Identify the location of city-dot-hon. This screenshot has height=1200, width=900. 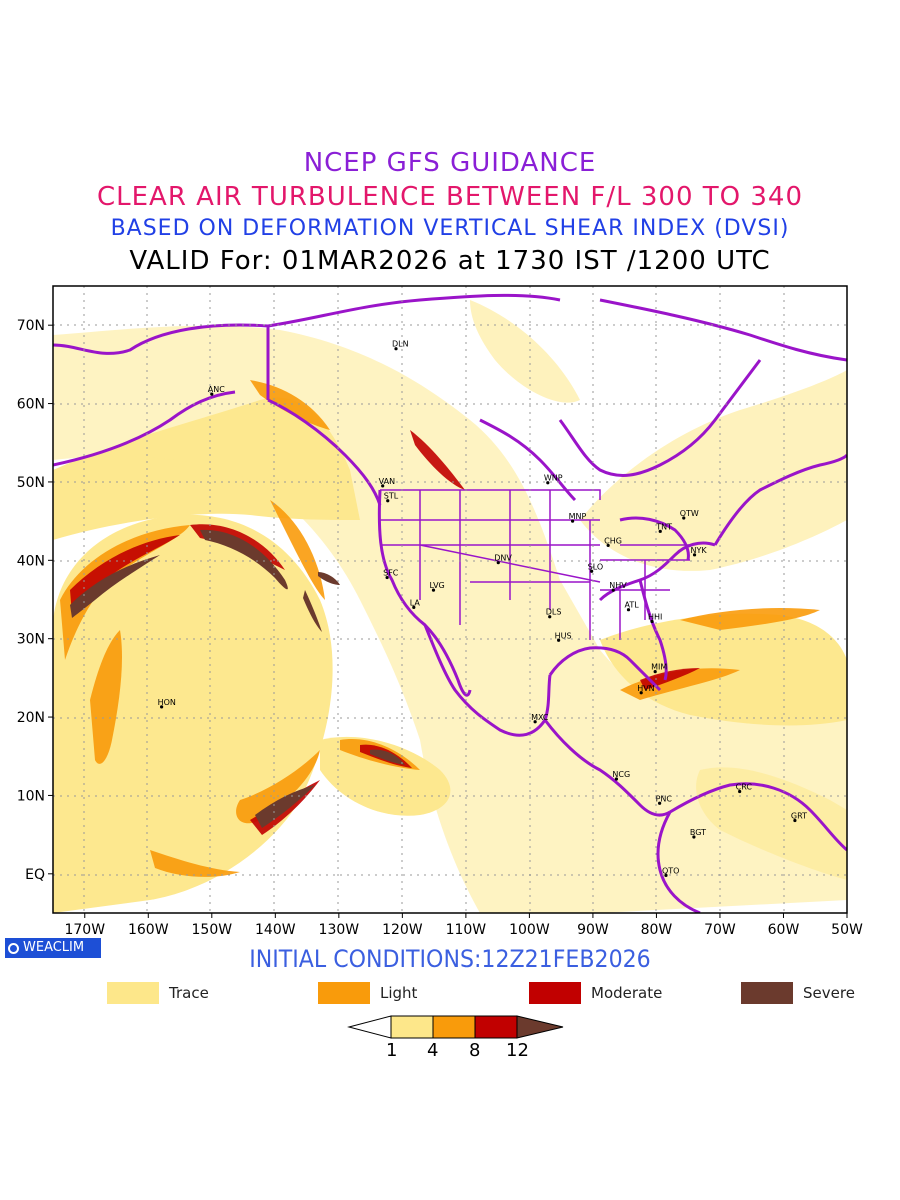
(162, 707).